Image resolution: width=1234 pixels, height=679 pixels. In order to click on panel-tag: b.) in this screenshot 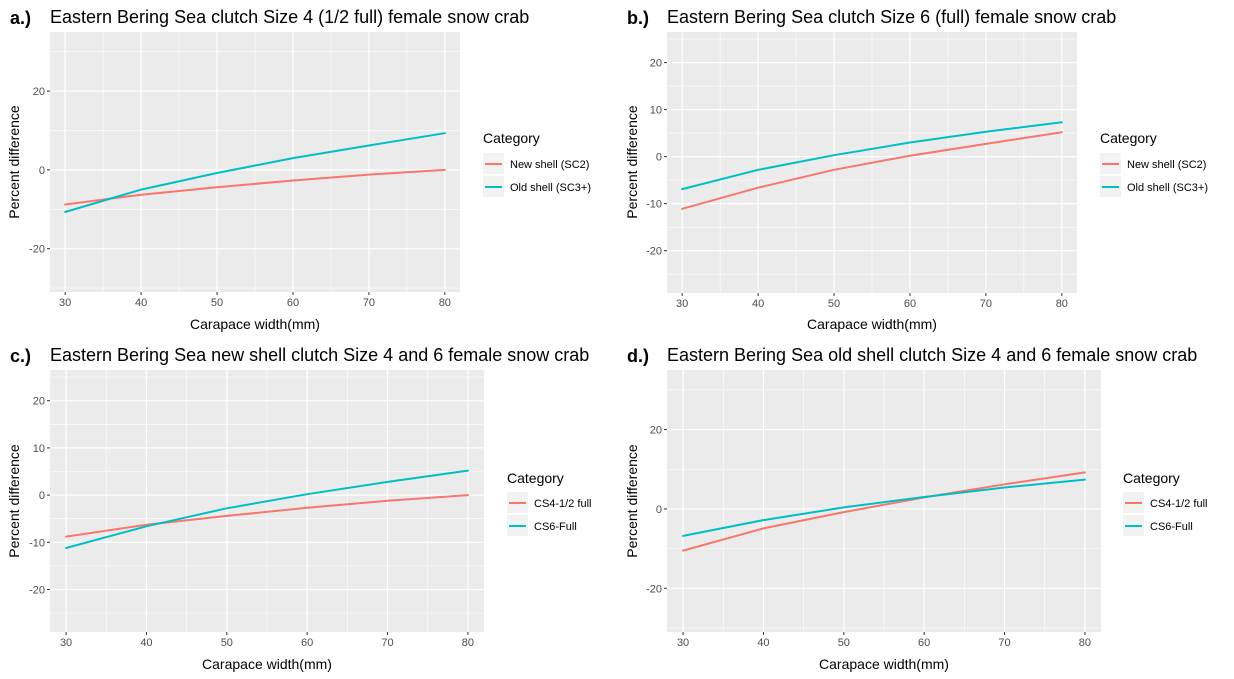, I will do `click(638, 18)`.